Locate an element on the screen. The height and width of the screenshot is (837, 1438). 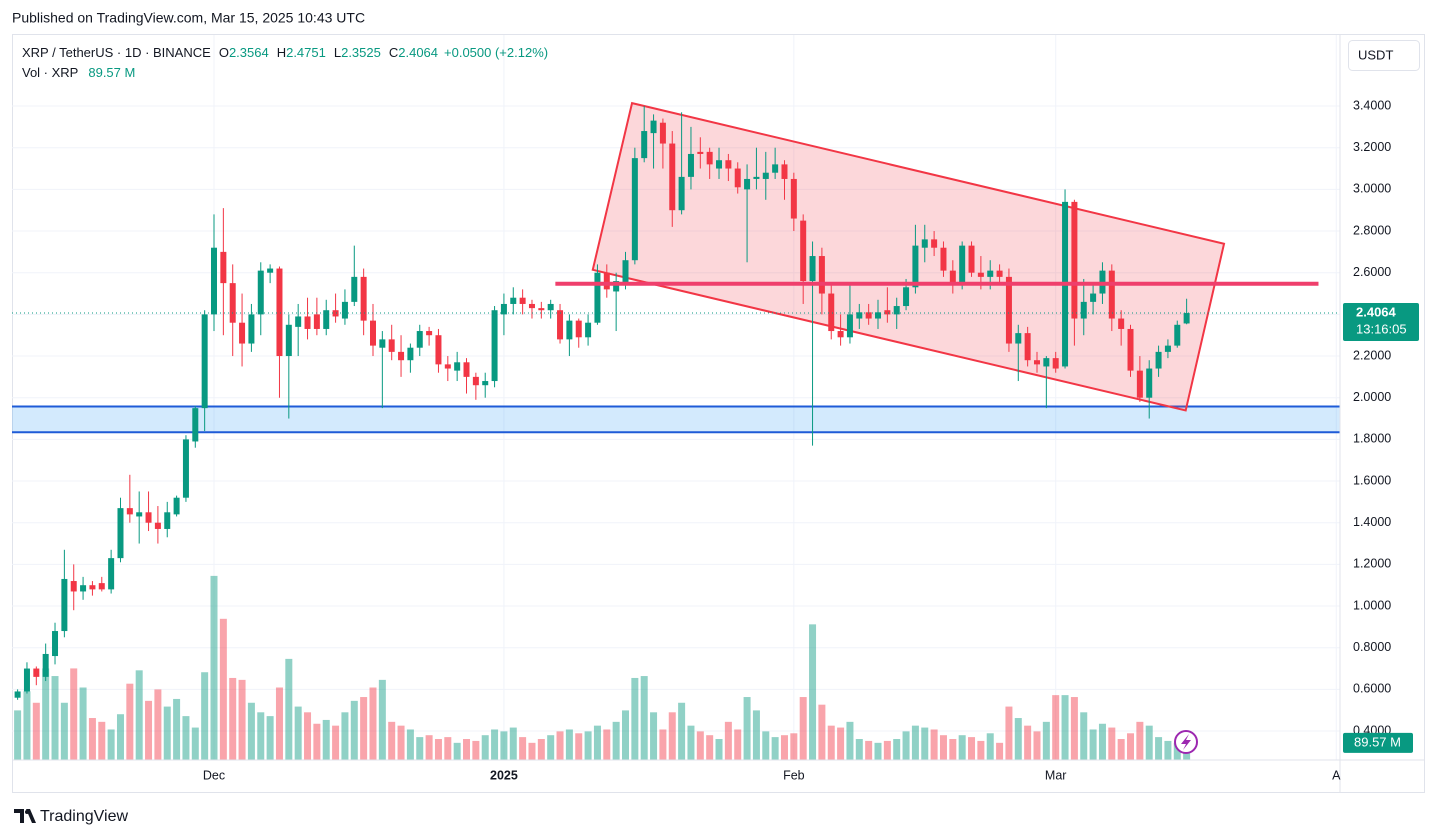
alert-icon is located at coordinates (1186, 742).